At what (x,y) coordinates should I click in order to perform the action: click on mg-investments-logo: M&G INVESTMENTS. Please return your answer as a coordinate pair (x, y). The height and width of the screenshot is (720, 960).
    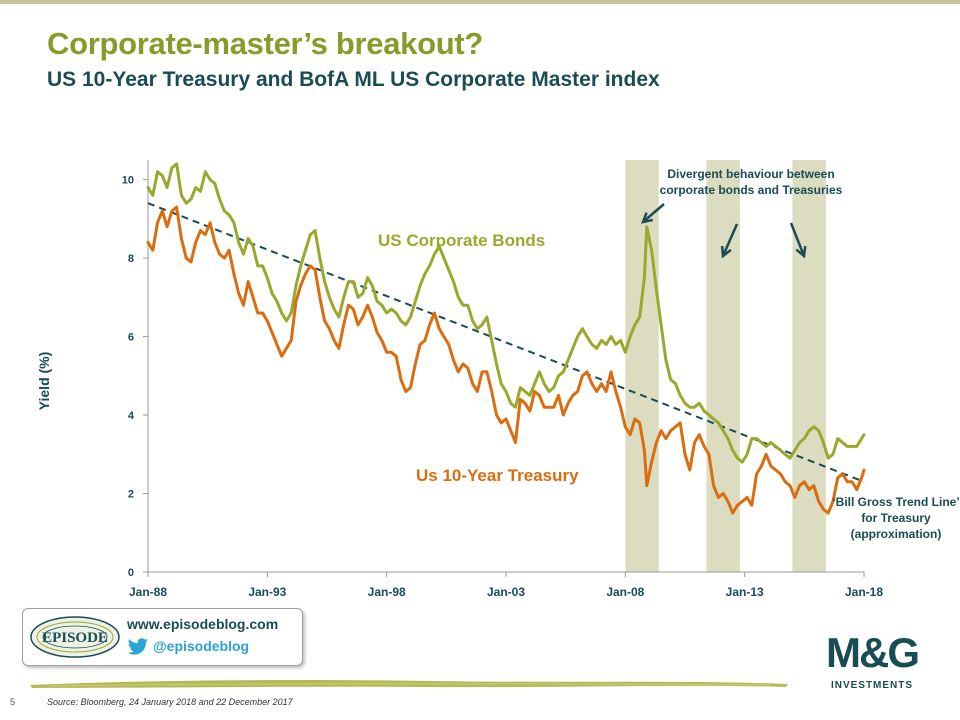
    Looking at the image, I should click on (872, 663).